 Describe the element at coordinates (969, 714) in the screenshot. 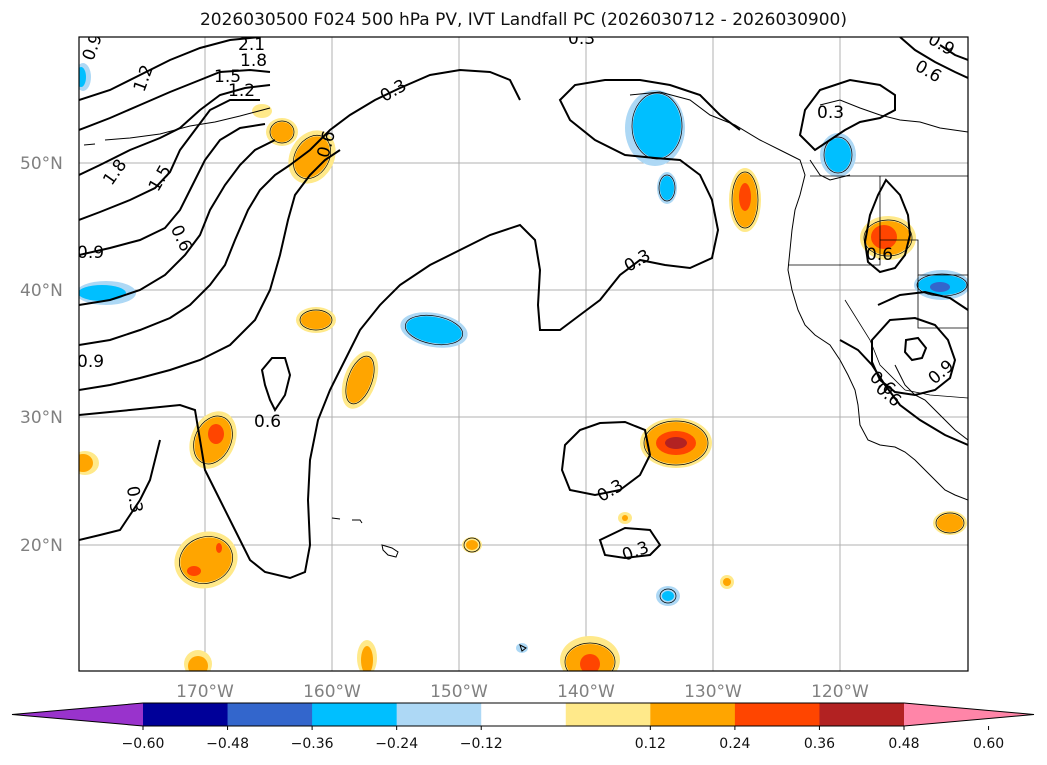

I see `colorbar-extend-high` at that location.